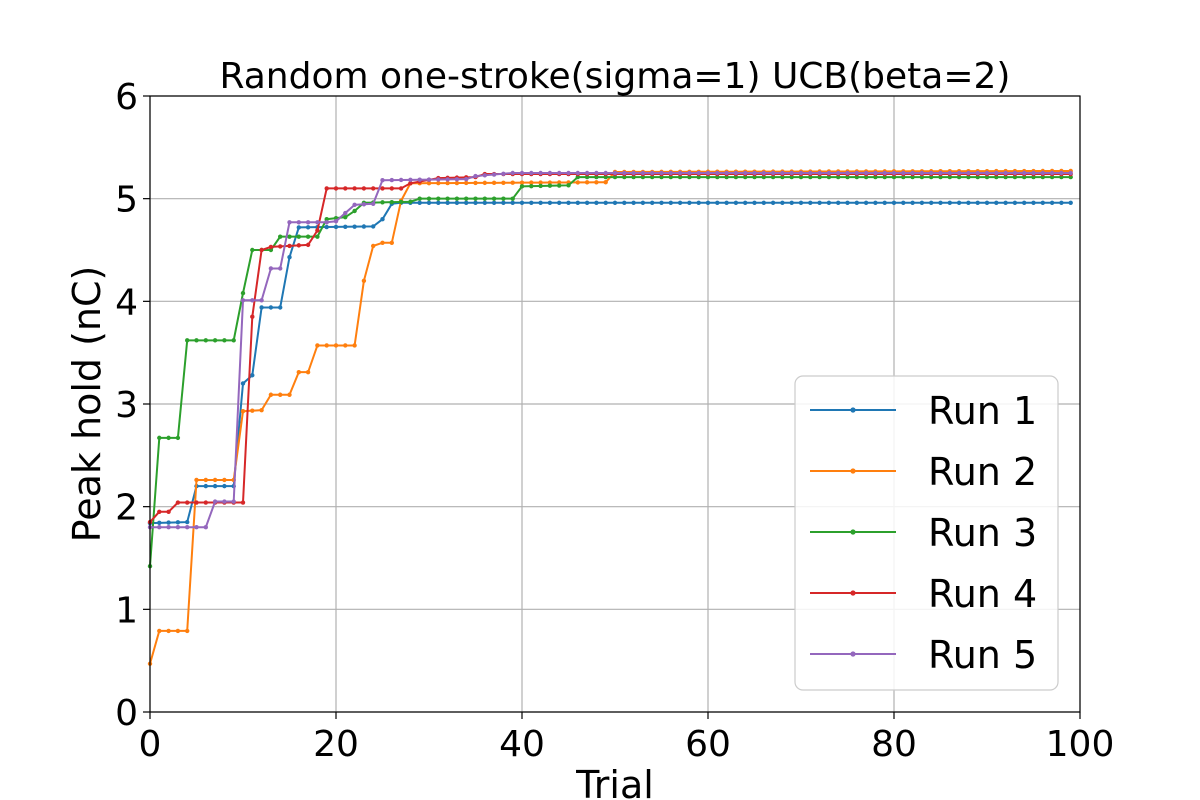  Describe the element at coordinates (982, 411) in the screenshot. I see `legend-label: Run 1` at that location.